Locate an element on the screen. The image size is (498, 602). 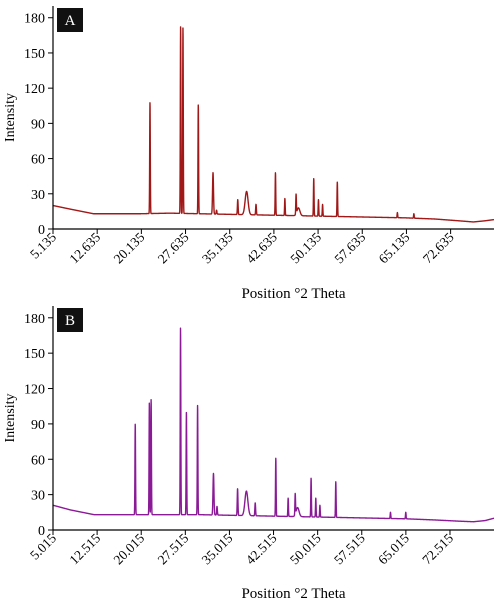
x-tick-label: 42.515 is located at coordinates (261, 548).